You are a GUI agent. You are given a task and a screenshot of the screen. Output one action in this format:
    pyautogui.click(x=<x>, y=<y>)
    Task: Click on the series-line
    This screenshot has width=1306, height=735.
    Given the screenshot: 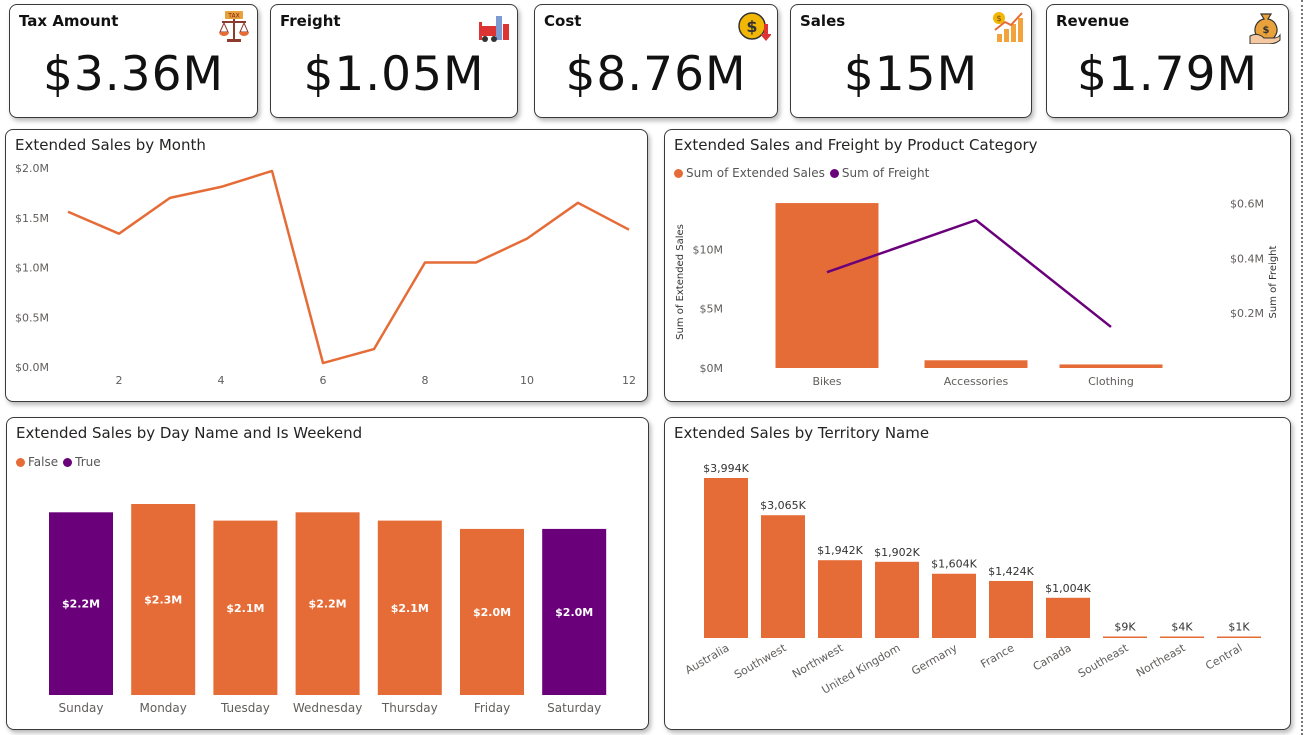 What is the action you would take?
    pyautogui.click(x=348, y=267)
    